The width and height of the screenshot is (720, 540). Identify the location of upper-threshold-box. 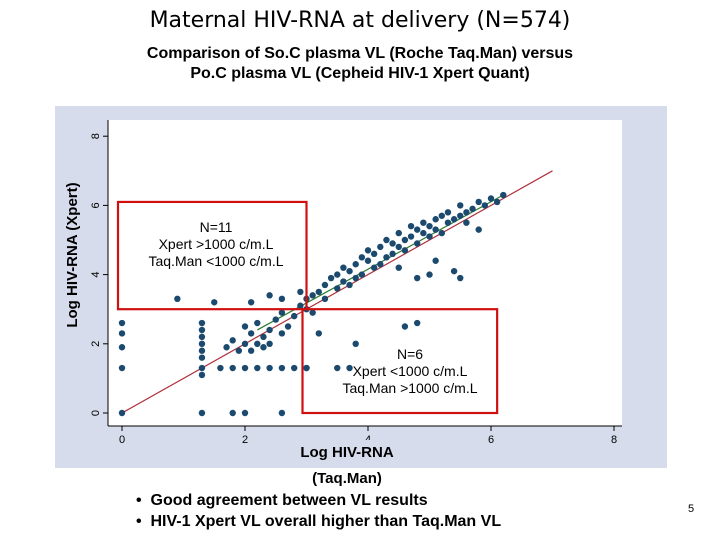
(212, 255).